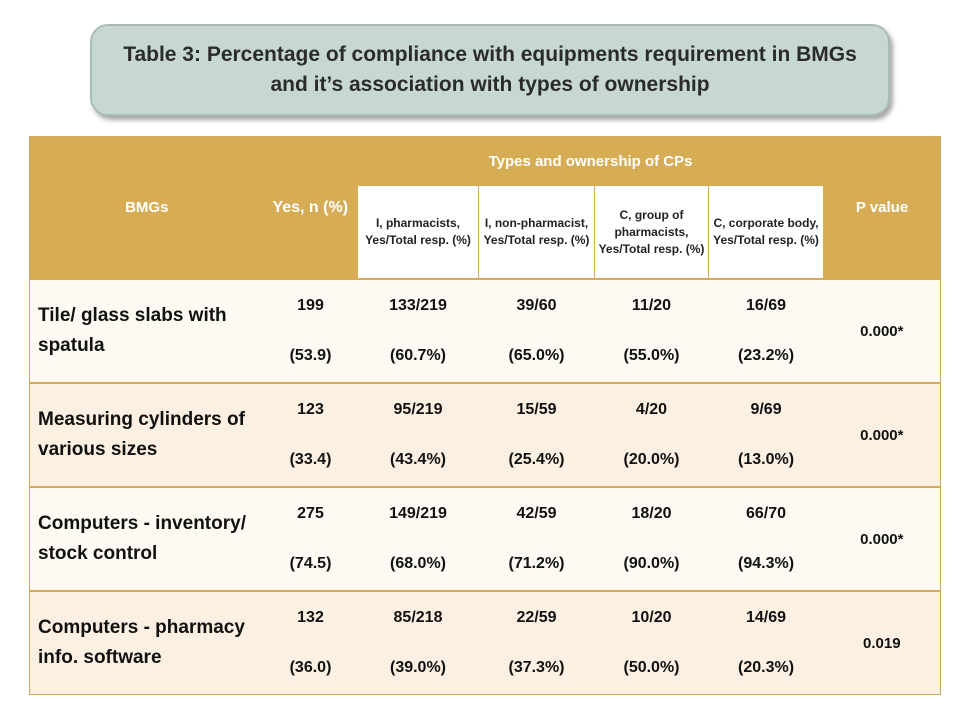  Describe the element at coordinates (766, 232) in the screenshot. I see `header-sub-4: C, corporate body, Yes/Total resp. (%)` at that location.